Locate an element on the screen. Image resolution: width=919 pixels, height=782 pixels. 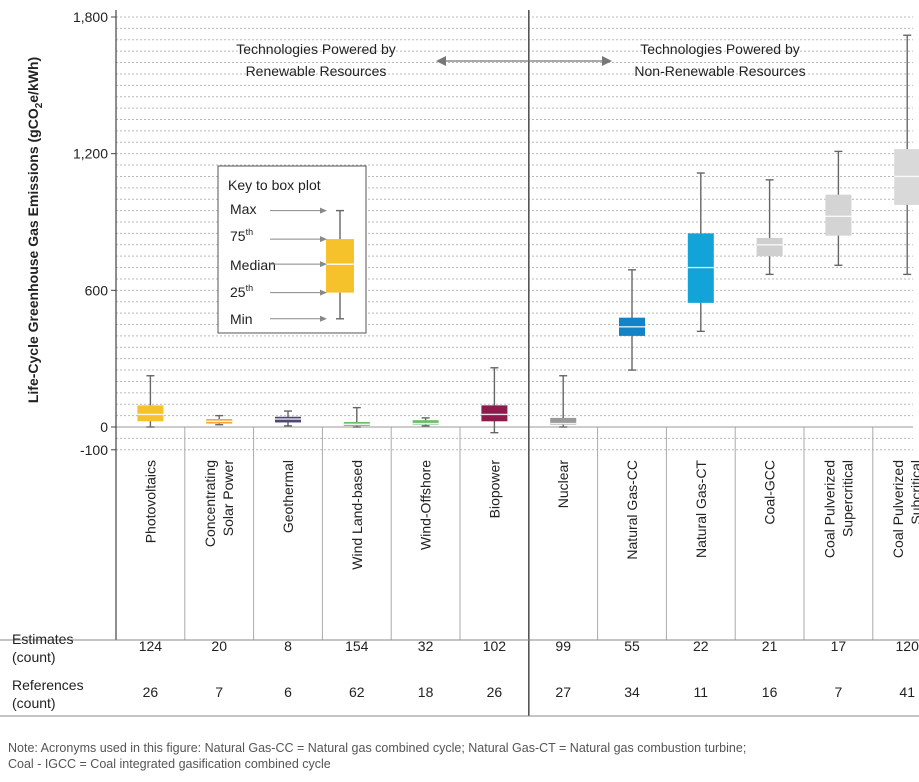
key-q1-number: 25 is located at coordinates (238, 292).